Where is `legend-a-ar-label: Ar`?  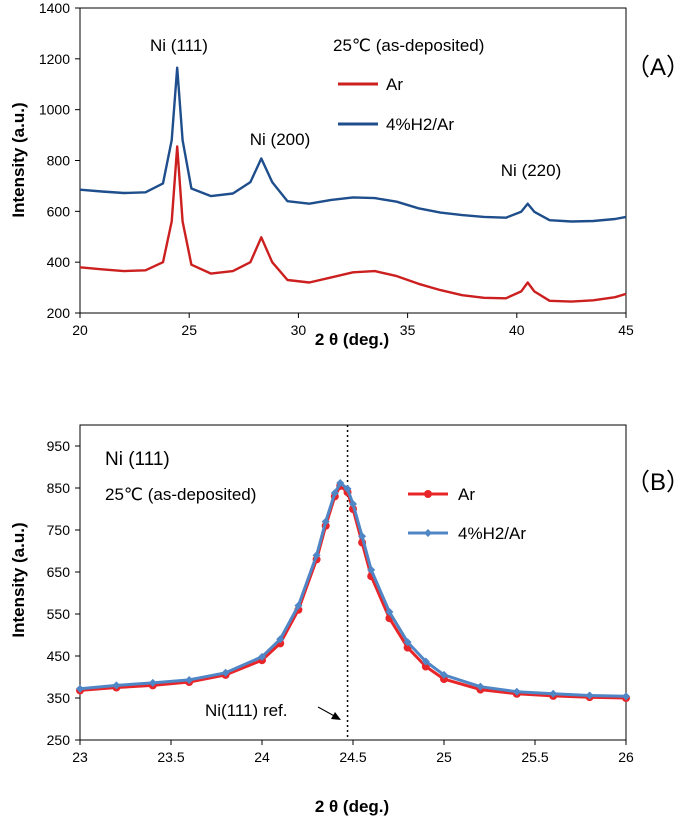 legend-a-ar-label: Ar is located at coordinates (394, 84).